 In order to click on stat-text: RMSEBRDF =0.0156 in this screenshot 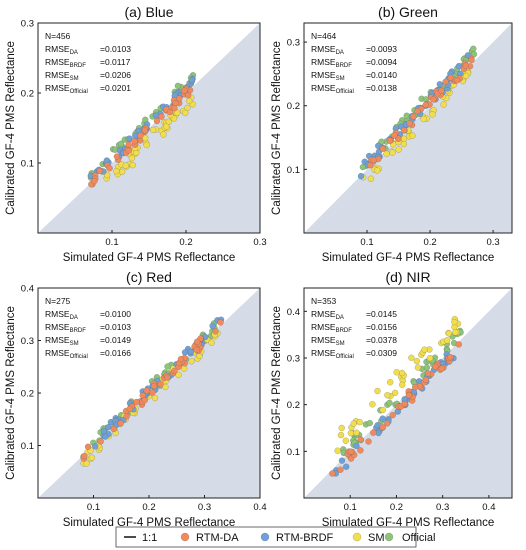, I will do `click(354, 328)`.